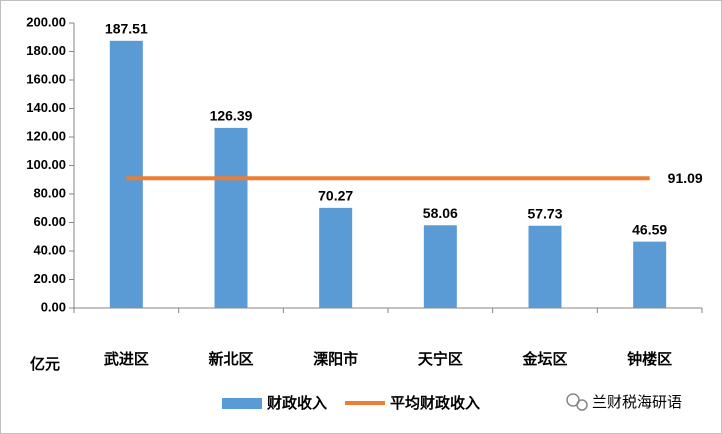  I want to click on y-tick-label: 100.00, so click(46, 164).